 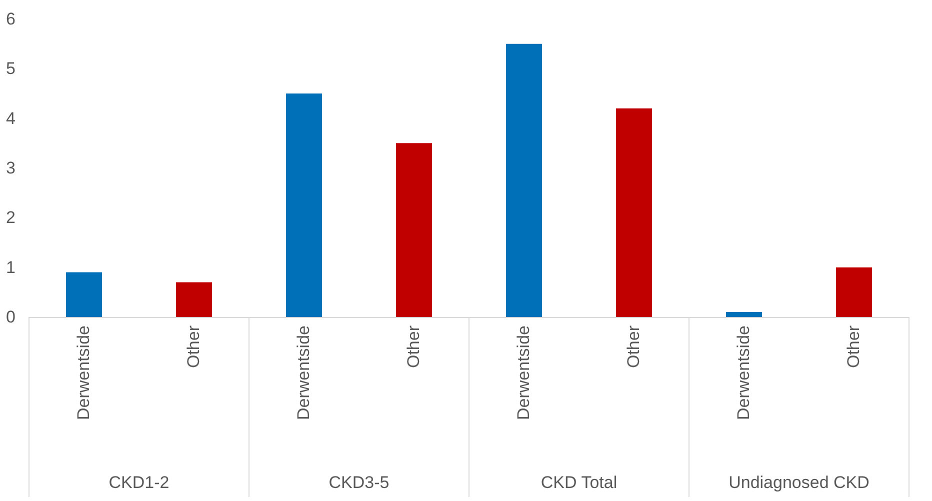 I want to click on y-tick-label: 3, so click(x=11, y=168).